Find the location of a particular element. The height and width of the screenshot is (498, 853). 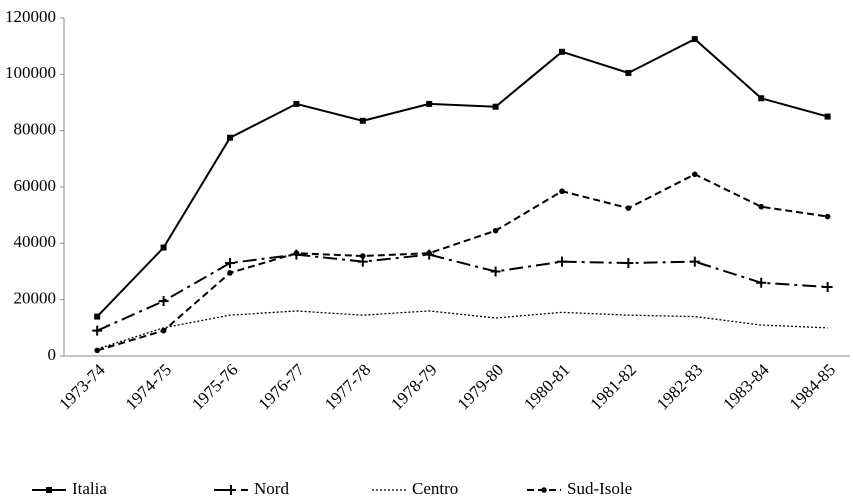

y-tick-label: 120000 is located at coordinates (30, 16).